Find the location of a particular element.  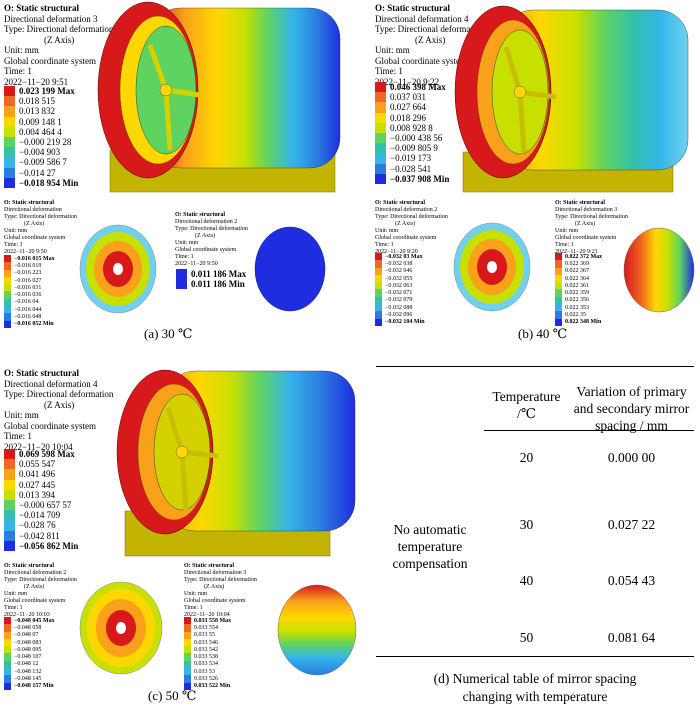

group-label: No automatic temperature compensation is located at coordinates (430, 546).